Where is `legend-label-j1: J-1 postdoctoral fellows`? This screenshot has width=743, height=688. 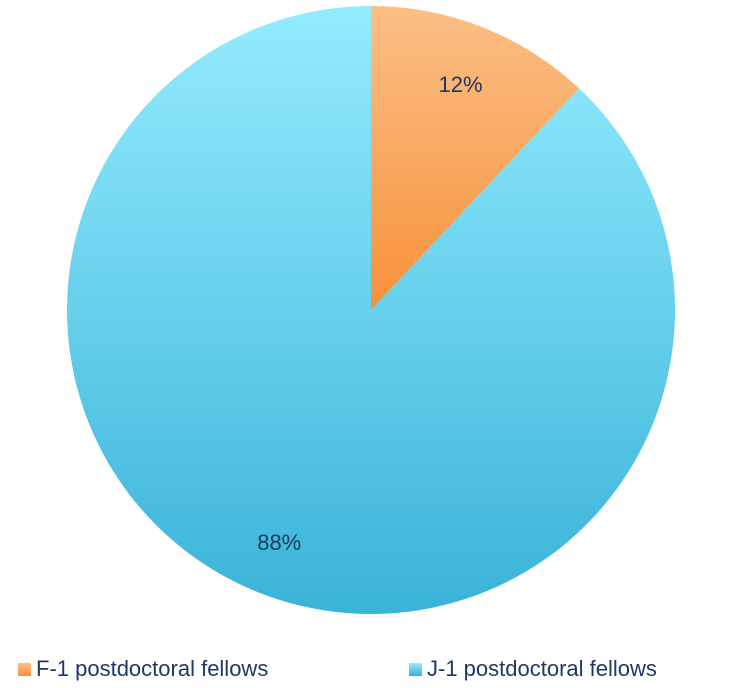 legend-label-j1: J-1 postdoctoral fellows is located at coordinates (542, 668).